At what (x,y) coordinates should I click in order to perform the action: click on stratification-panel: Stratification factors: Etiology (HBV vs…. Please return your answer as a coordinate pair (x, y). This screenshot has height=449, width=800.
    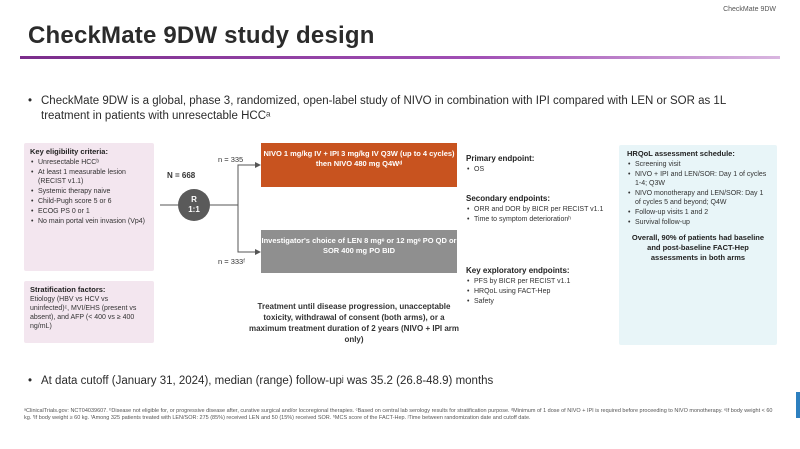
    Looking at the image, I should click on (89, 312).